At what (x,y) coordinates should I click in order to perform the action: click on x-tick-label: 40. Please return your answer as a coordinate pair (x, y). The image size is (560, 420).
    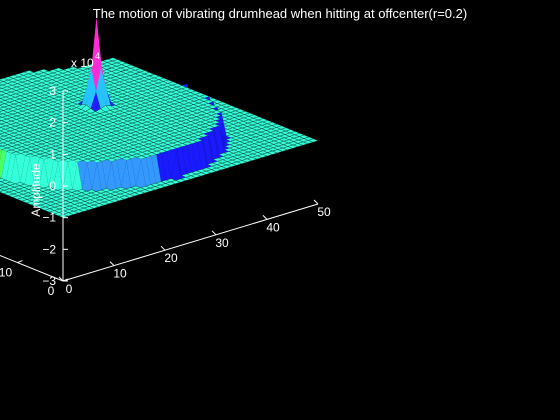
    Looking at the image, I should click on (273, 227).